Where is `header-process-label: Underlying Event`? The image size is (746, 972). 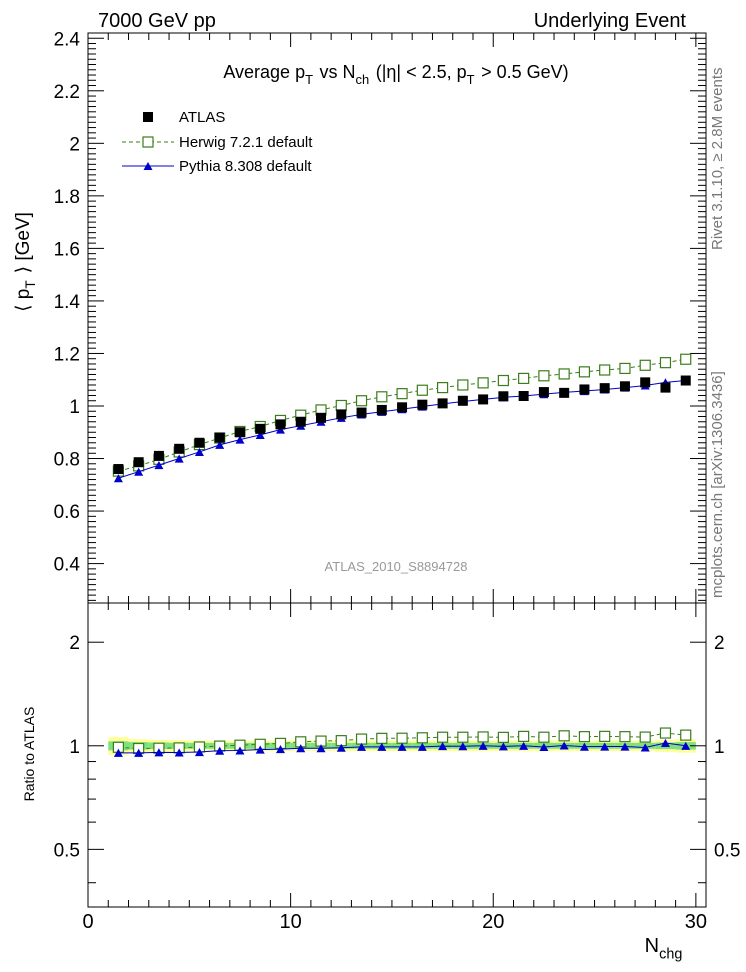 header-process-label: Underlying Event is located at coordinates (610, 21).